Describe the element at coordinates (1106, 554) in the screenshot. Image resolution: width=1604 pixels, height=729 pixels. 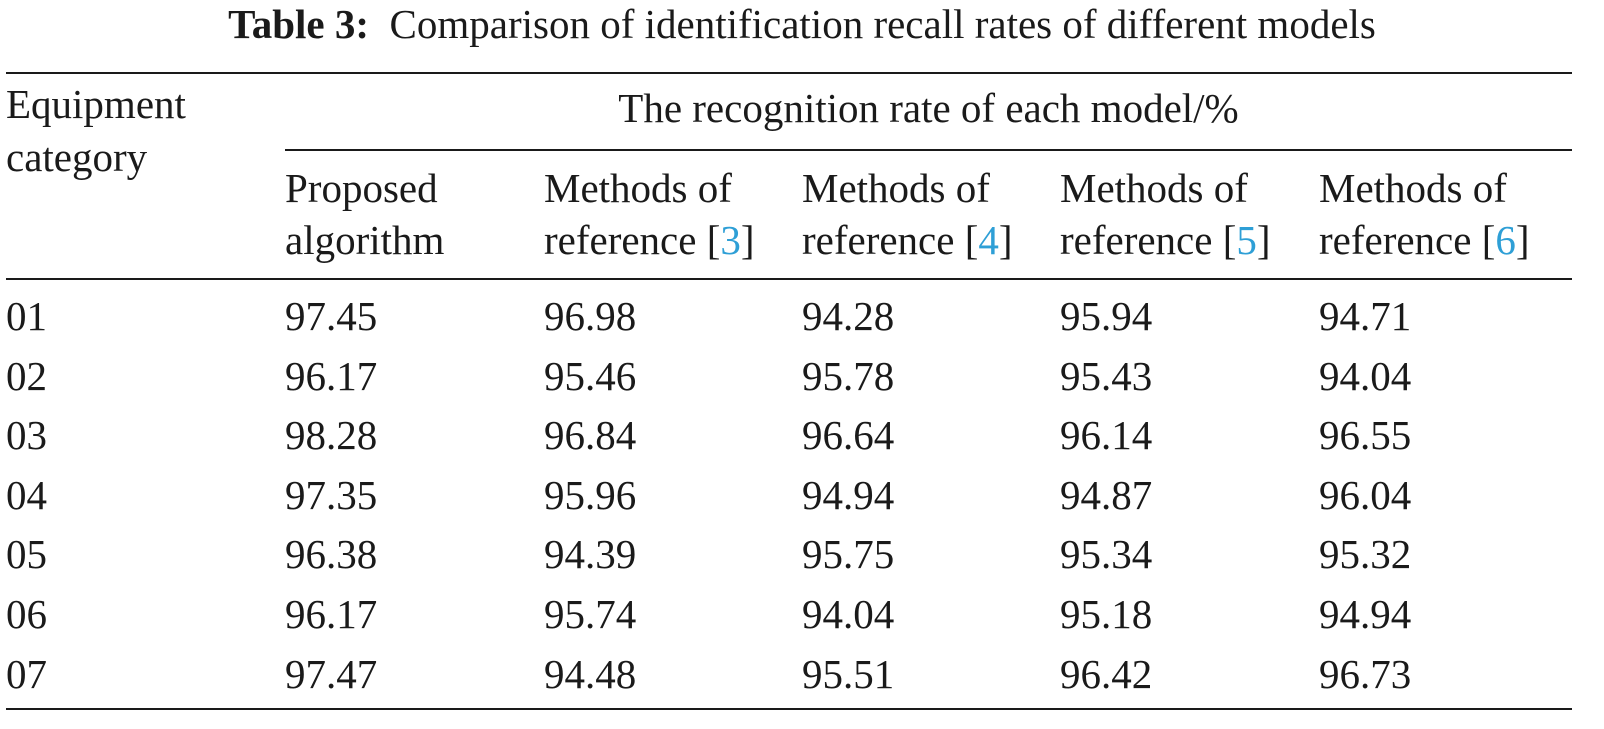
I see `table-cell: 95.34` at that location.